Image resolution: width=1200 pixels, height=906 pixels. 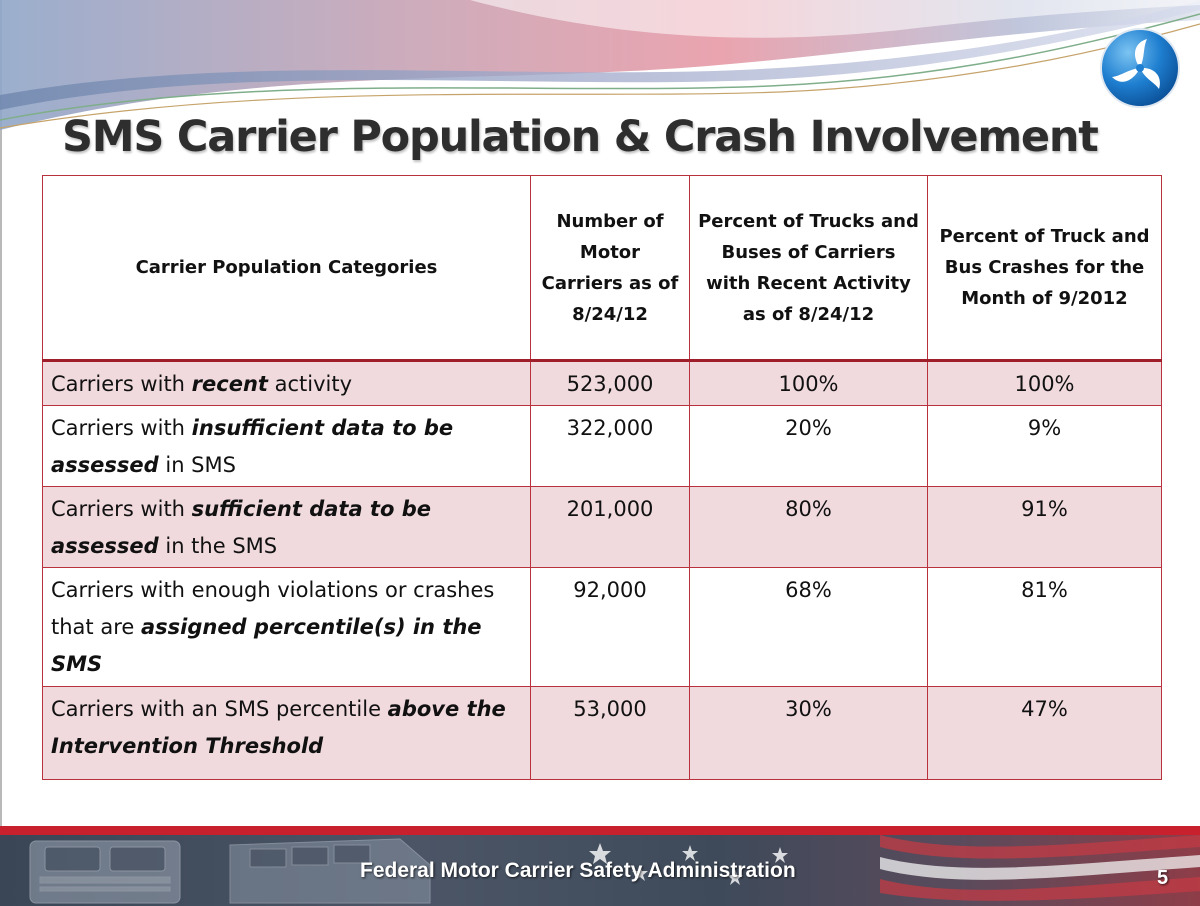 I want to click on row-percent-trucks-buses: 20%, so click(x=808, y=446).